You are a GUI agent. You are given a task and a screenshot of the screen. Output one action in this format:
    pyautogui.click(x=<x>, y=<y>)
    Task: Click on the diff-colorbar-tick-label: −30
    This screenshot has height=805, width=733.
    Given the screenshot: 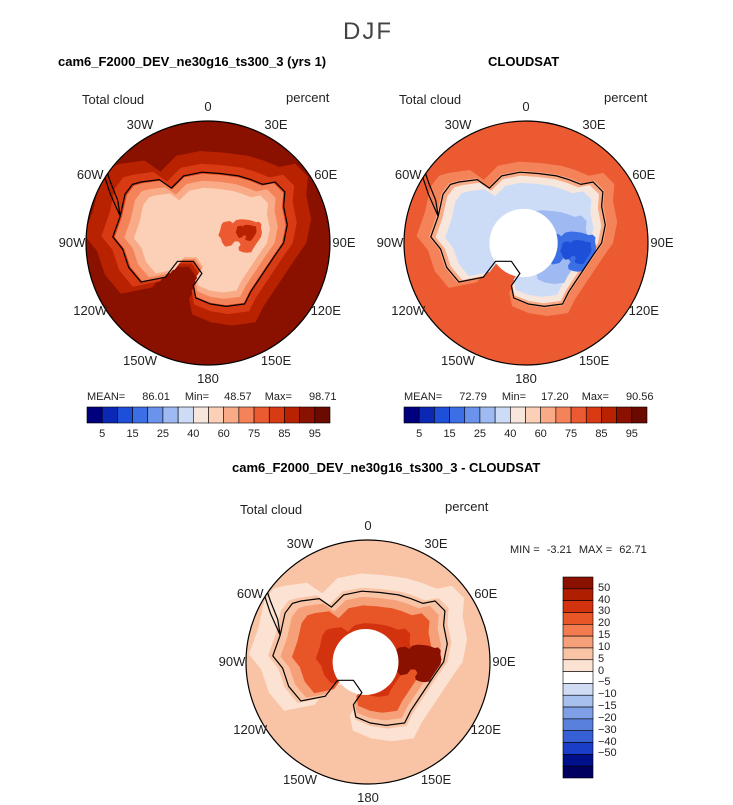 What is the action you would take?
    pyautogui.click(x=607, y=729)
    